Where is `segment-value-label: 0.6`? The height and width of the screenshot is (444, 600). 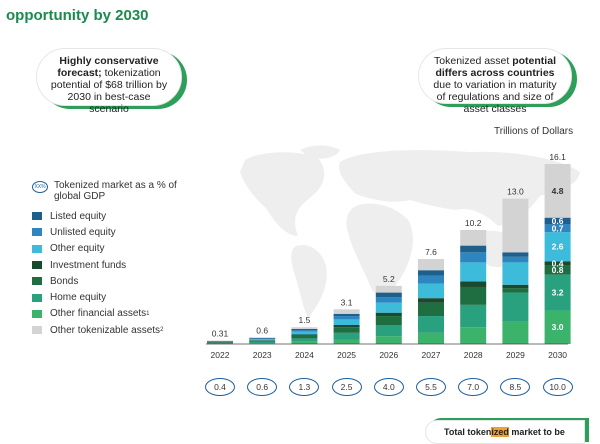 segment-value-label: 0.6 is located at coordinates (558, 221).